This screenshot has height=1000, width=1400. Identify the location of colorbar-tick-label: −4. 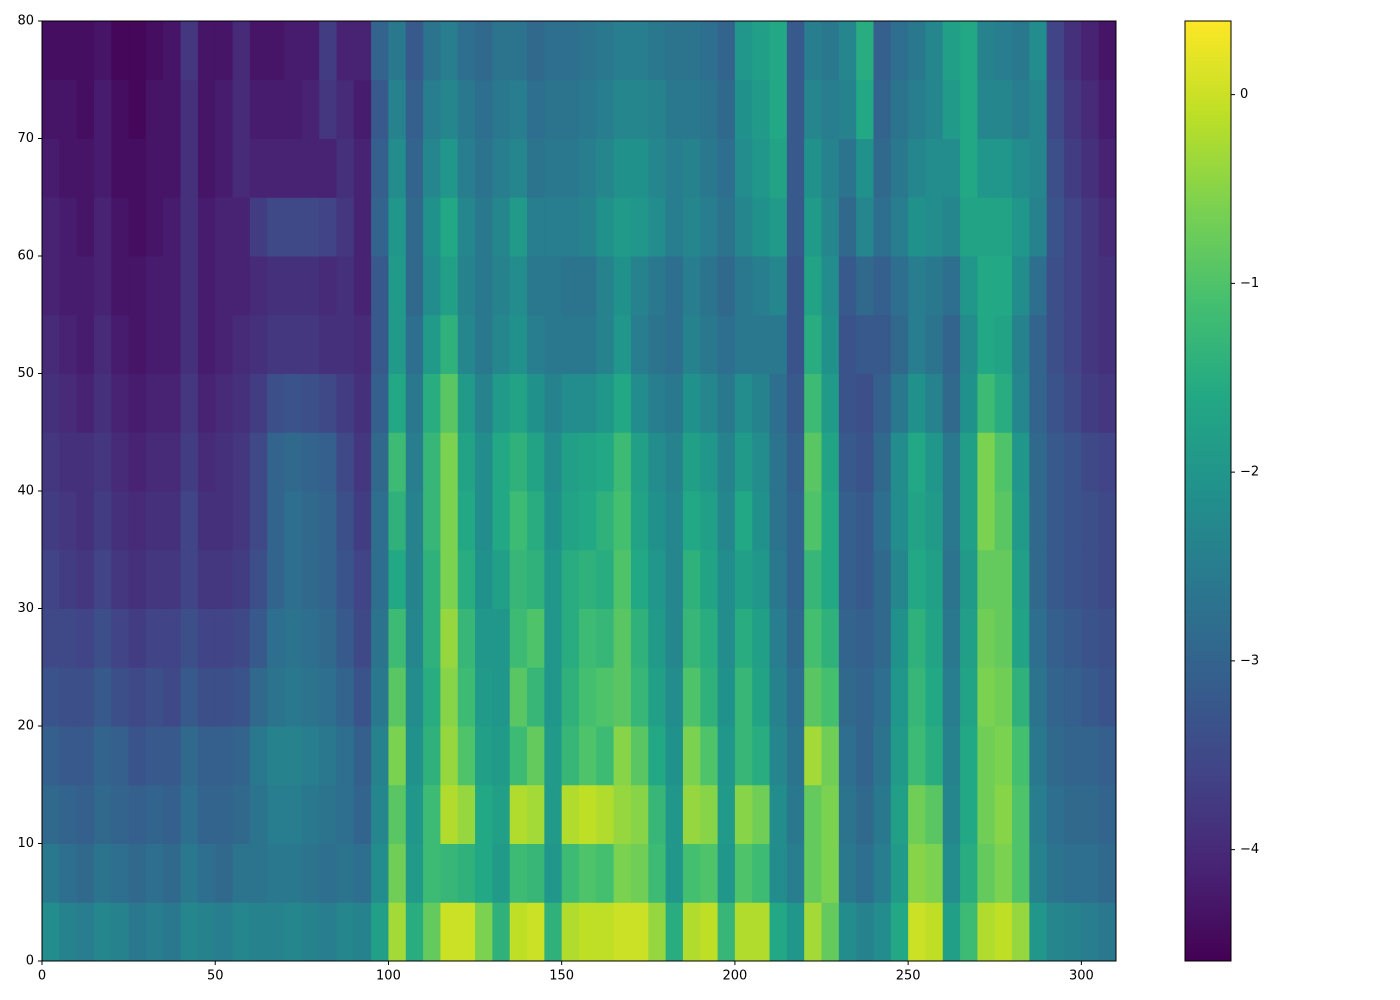
(1249, 849).